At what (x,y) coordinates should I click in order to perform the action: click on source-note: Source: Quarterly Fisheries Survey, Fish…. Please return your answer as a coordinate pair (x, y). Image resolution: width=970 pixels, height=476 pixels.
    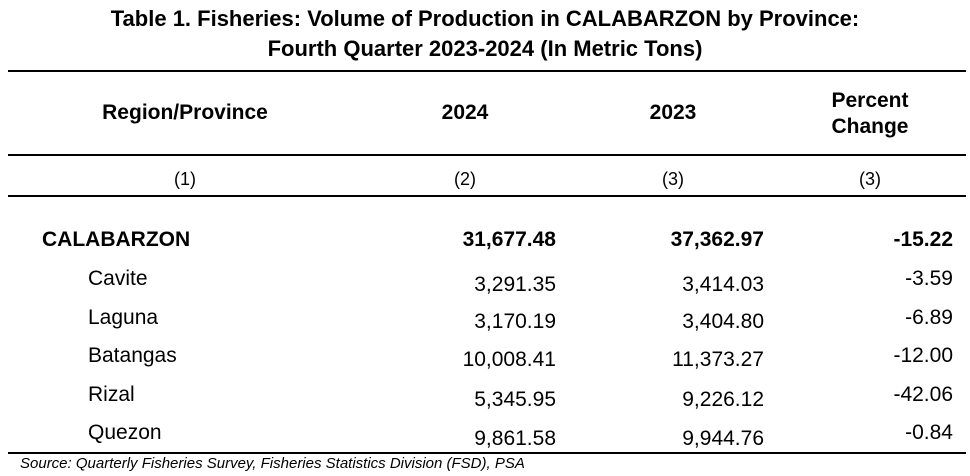
    Looking at the image, I should click on (272, 463).